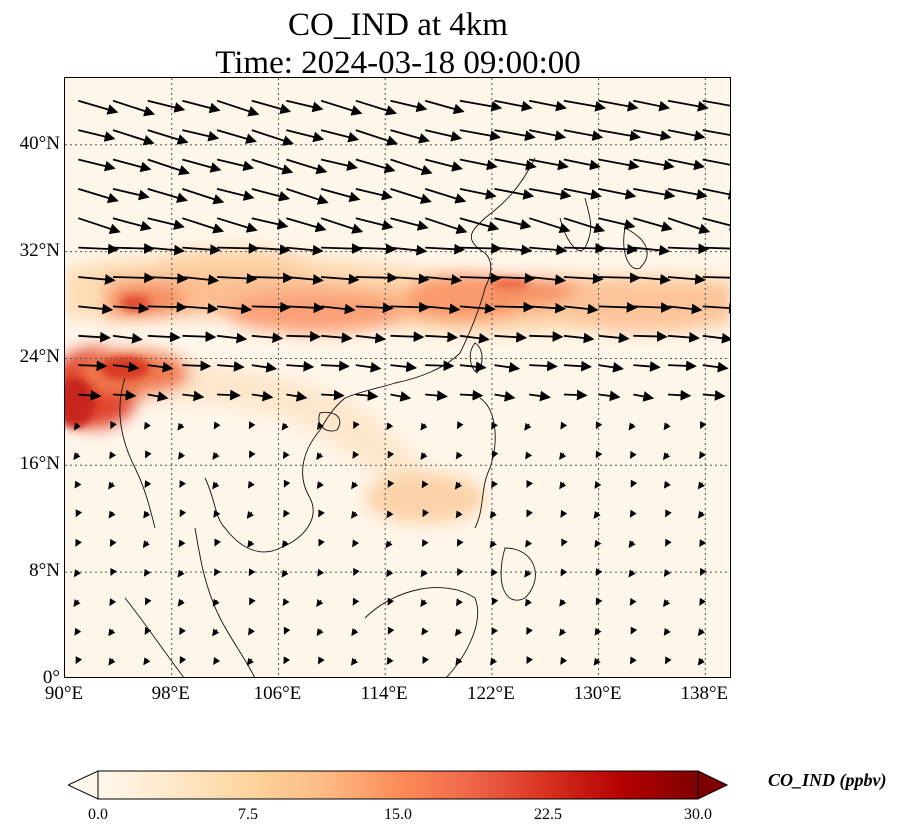 The width and height of the screenshot is (915, 836). What do you see at coordinates (39, 357) in the screenshot?
I see `y-tick-label: 24°N` at bounding box center [39, 357].